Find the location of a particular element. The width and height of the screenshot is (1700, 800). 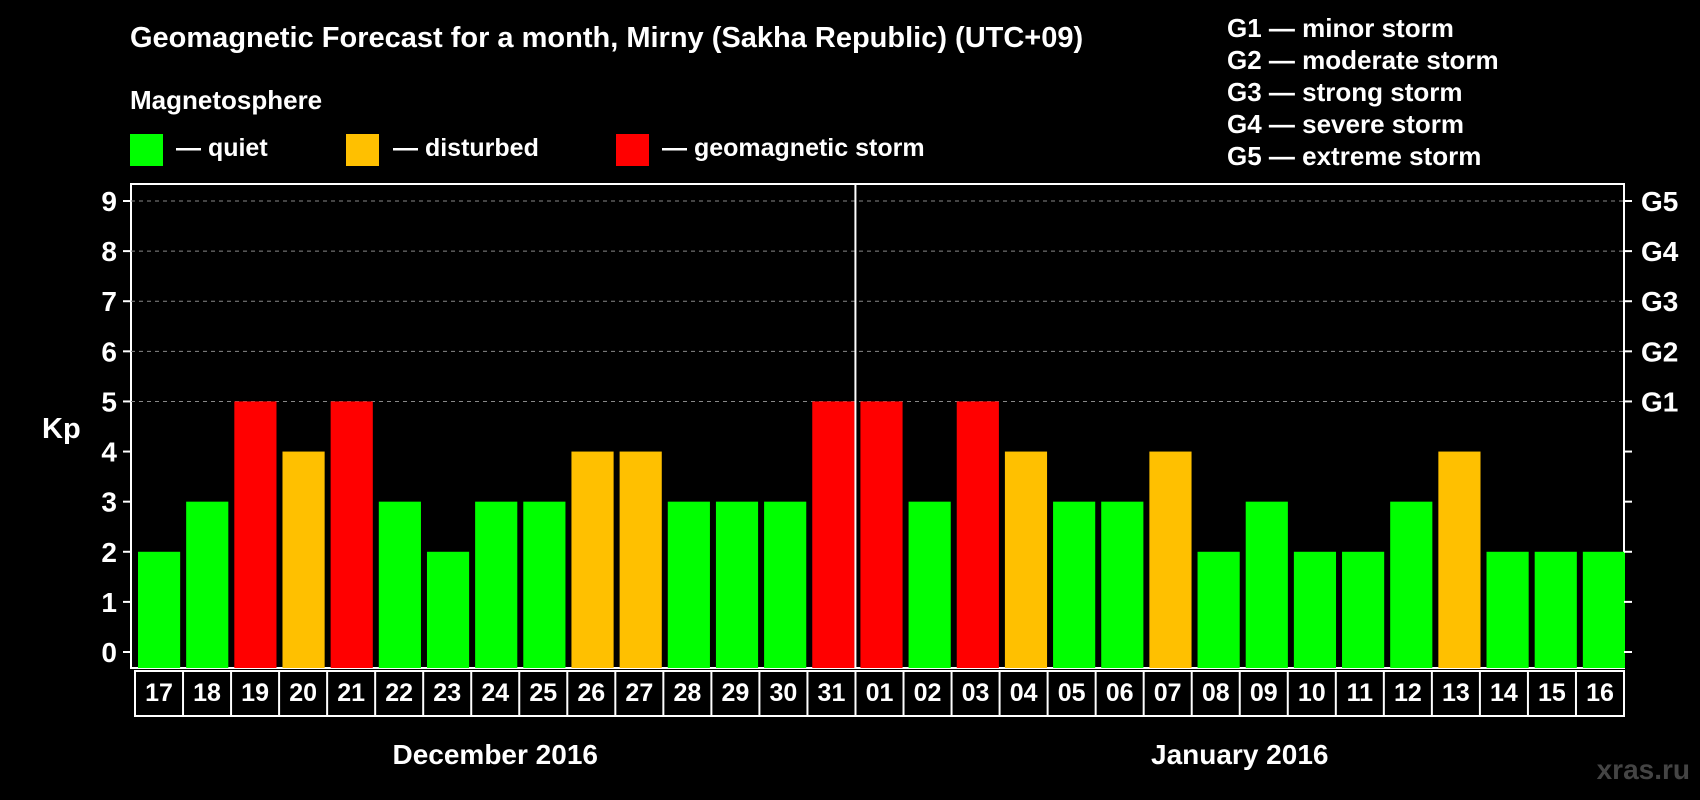

watermark: xras.ru is located at coordinates (1643, 769).